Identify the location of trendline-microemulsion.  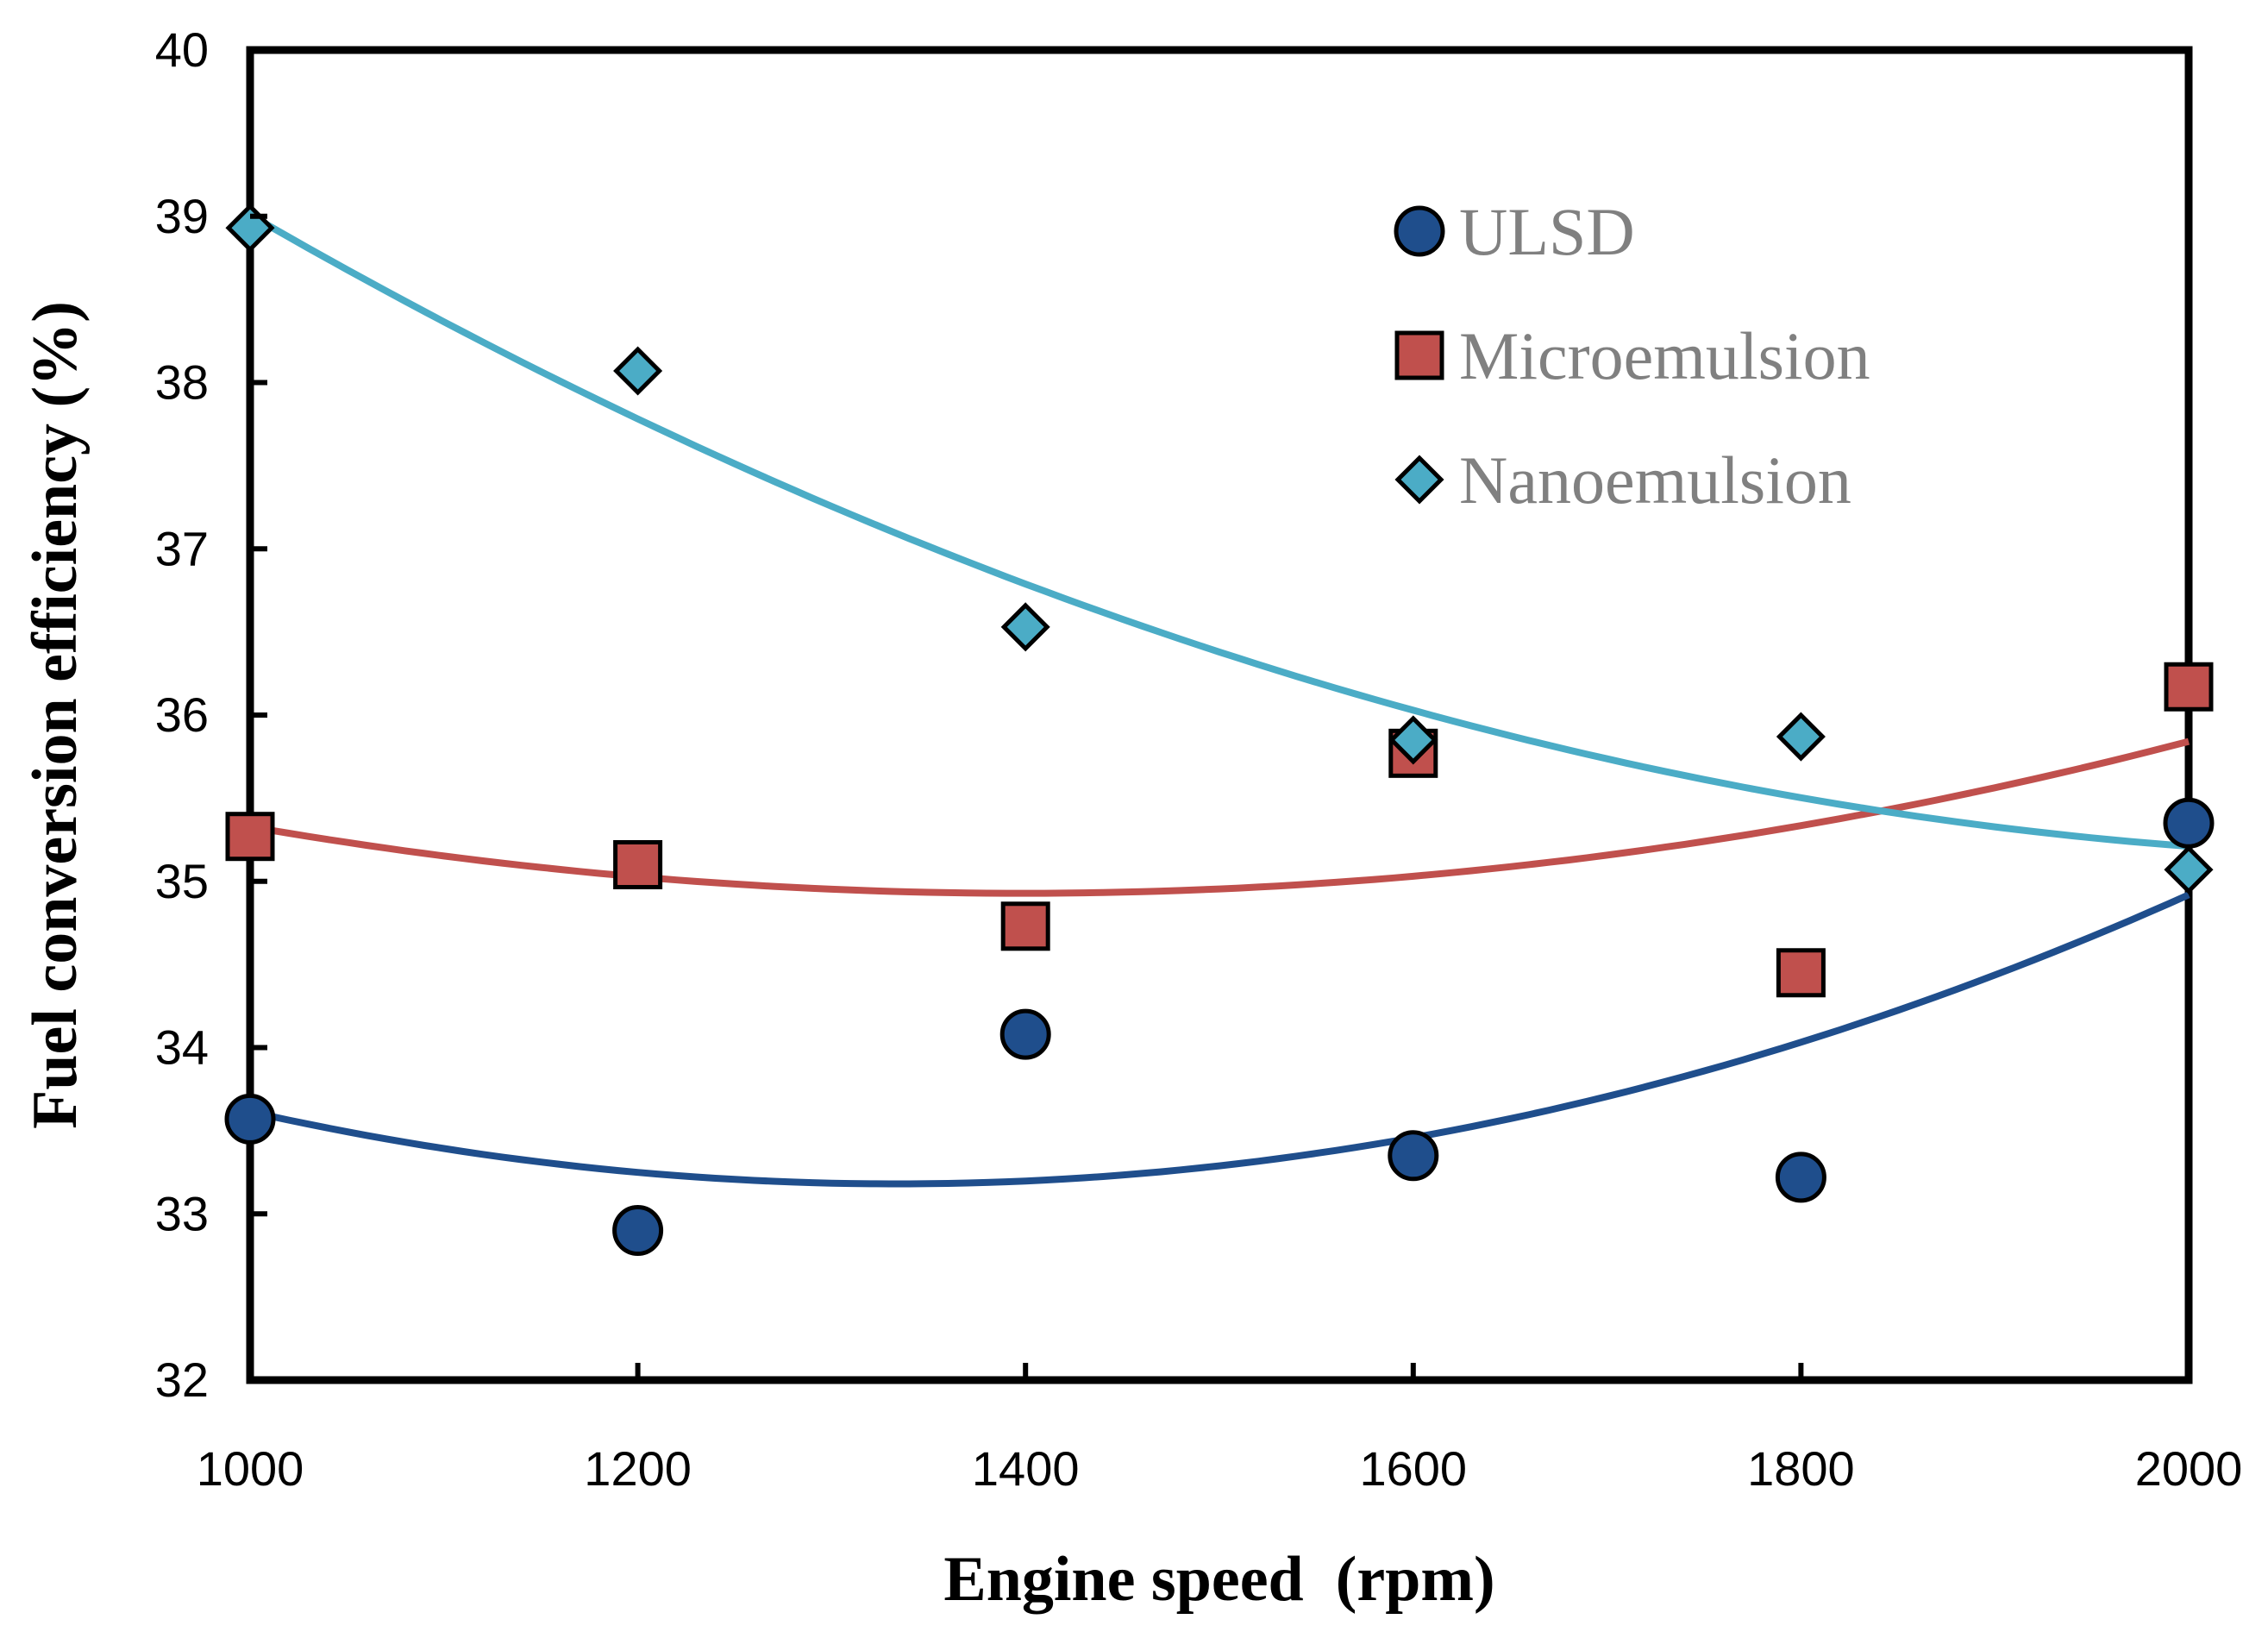
(1220, 817).